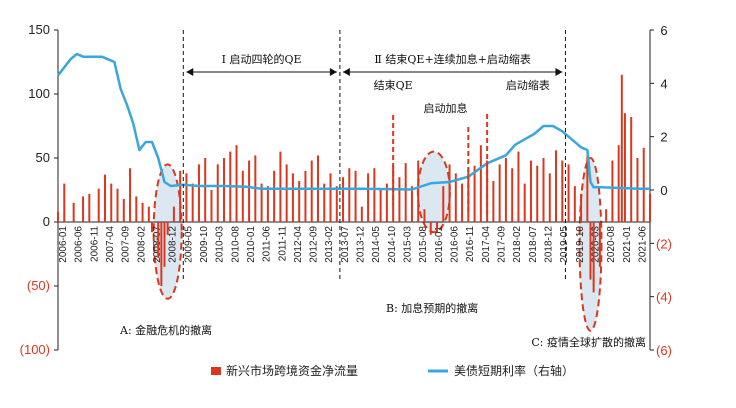 The height and width of the screenshot is (408, 736). Describe the element at coordinates (664, 297) in the screenshot. I see `right-tick-label: (4)` at that location.